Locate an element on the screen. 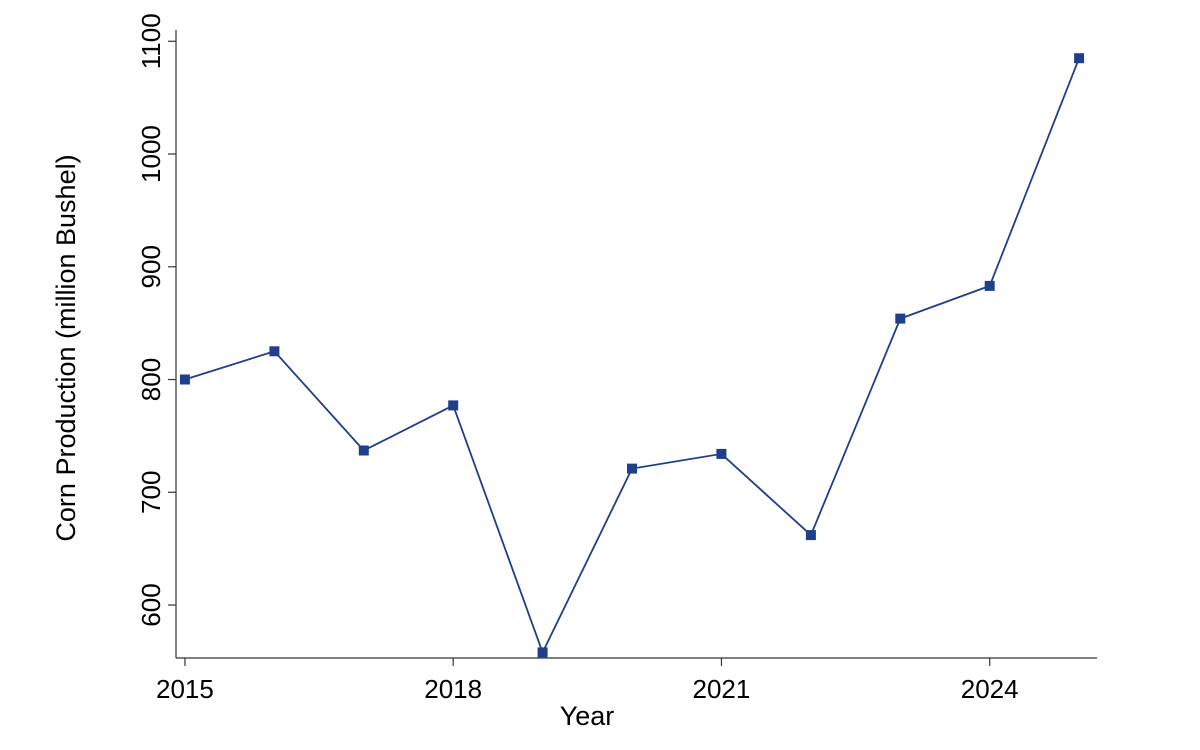  y-tick-label: 900 is located at coordinates (151, 266).